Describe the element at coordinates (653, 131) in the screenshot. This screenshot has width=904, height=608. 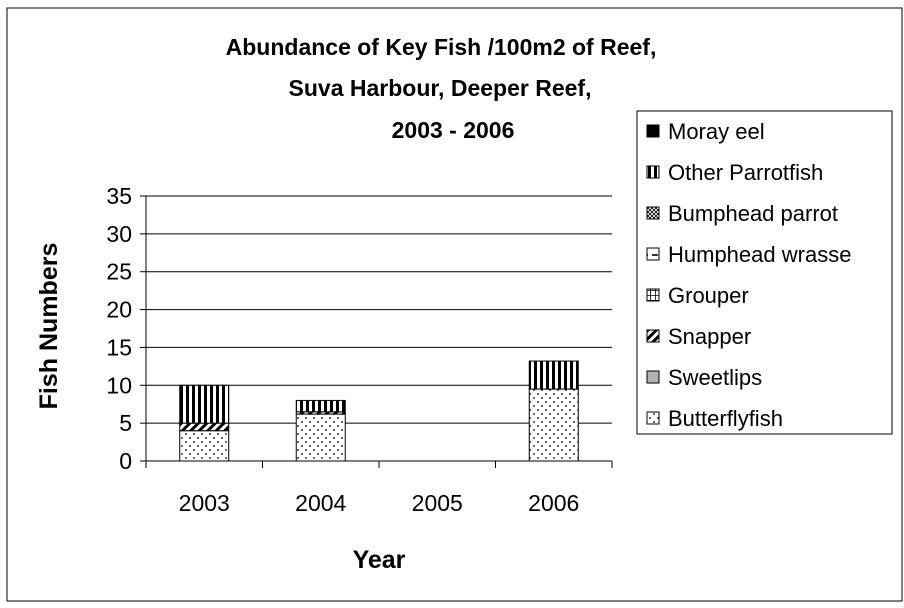
I see `legend-swatch-moray-eel` at that location.